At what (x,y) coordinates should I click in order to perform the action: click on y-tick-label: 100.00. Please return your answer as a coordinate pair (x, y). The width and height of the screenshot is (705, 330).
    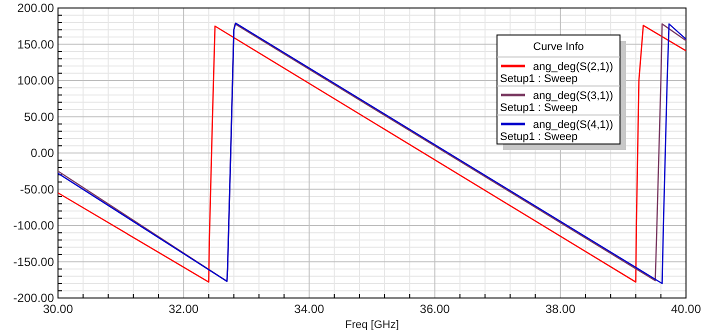
    Looking at the image, I should click on (35, 81).